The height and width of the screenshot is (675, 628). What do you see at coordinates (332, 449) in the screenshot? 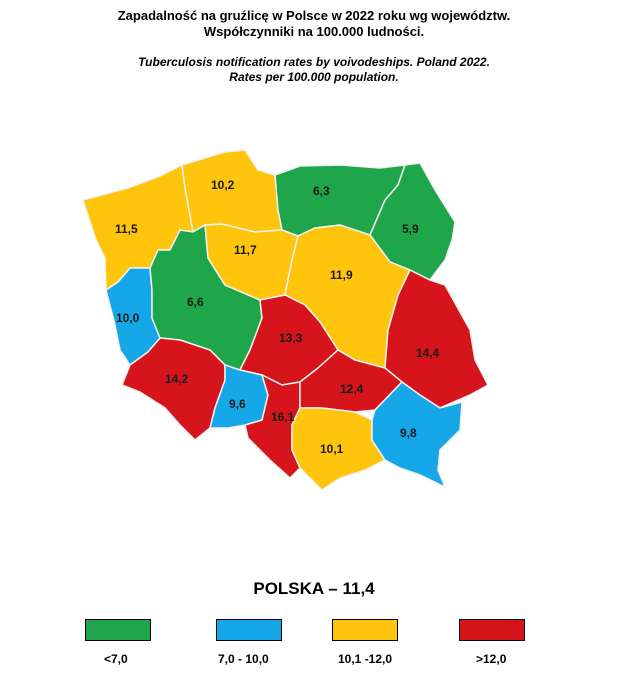
I see `value-label-malopolskie: 10,1` at bounding box center [332, 449].